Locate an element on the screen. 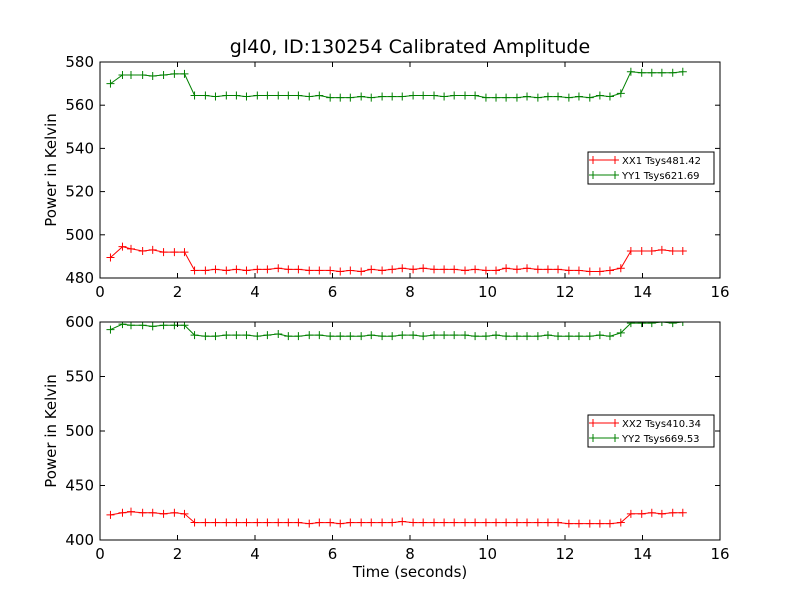  y-tick-label: 580 is located at coordinates (79, 62).